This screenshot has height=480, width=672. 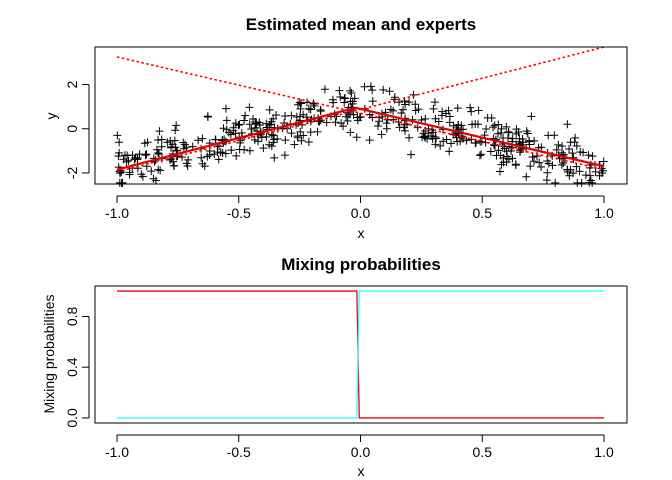 I want to click on x-tick-label: -1.0, so click(x=117, y=452).